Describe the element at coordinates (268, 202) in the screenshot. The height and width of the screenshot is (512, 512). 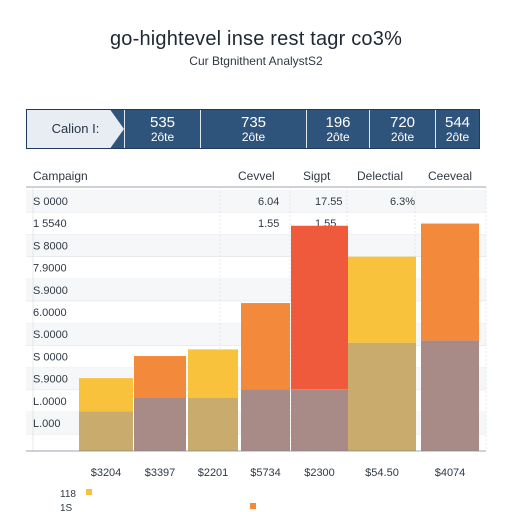
I see `value-label: 6.04` at that location.